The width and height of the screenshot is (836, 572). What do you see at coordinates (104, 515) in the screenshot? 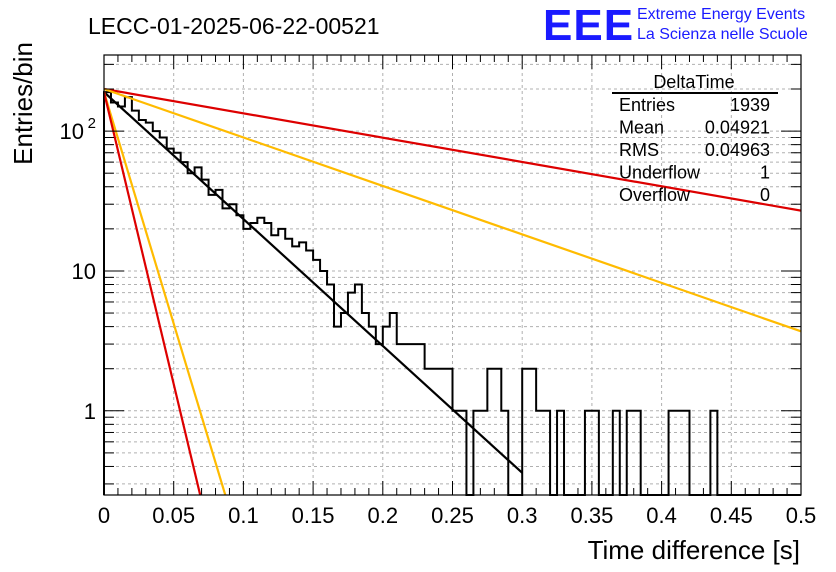
I see `x-tick-label: 0` at bounding box center [104, 515].